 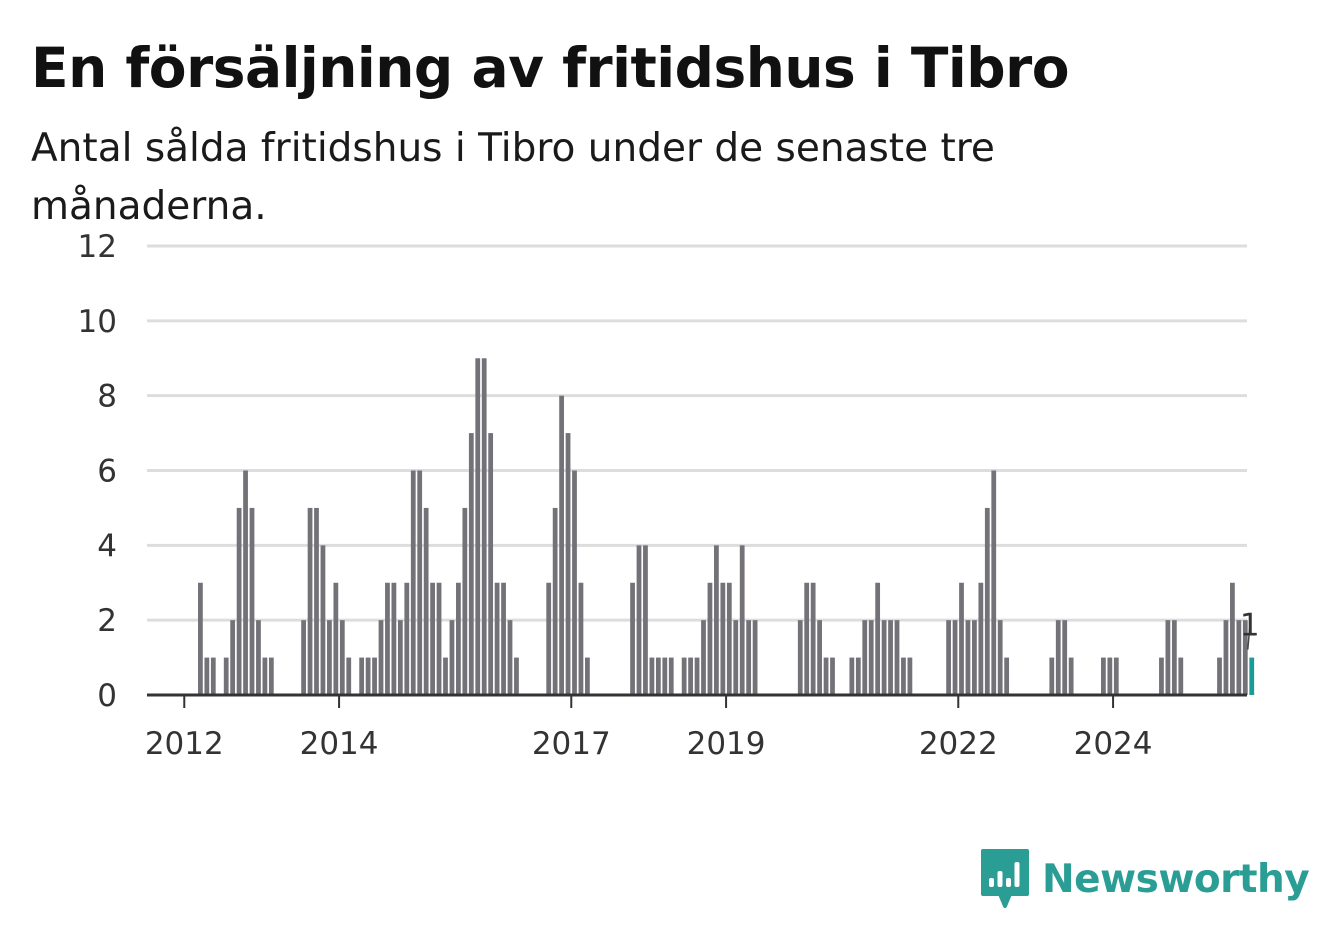 What do you see at coordinates (1145, 879) in the screenshot?
I see `newsworthy-logo: Newsworthy` at bounding box center [1145, 879].